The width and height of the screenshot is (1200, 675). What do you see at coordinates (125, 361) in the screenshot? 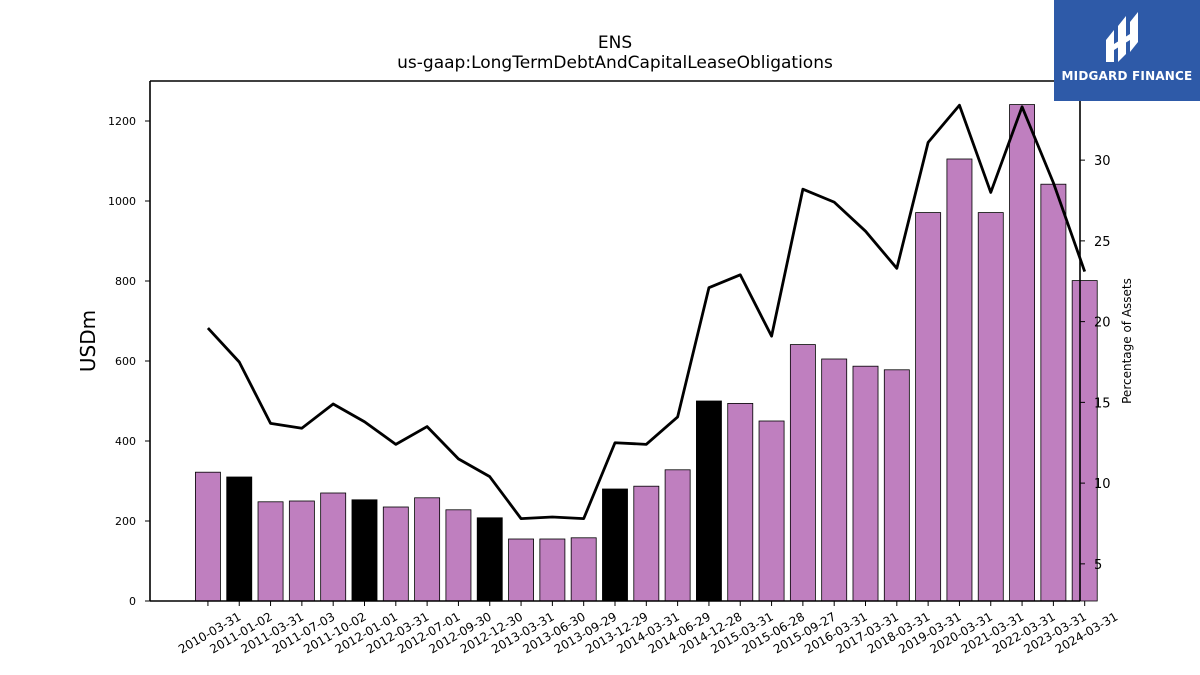
I see `y-tick-label: 600` at bounding box center [125, 361].